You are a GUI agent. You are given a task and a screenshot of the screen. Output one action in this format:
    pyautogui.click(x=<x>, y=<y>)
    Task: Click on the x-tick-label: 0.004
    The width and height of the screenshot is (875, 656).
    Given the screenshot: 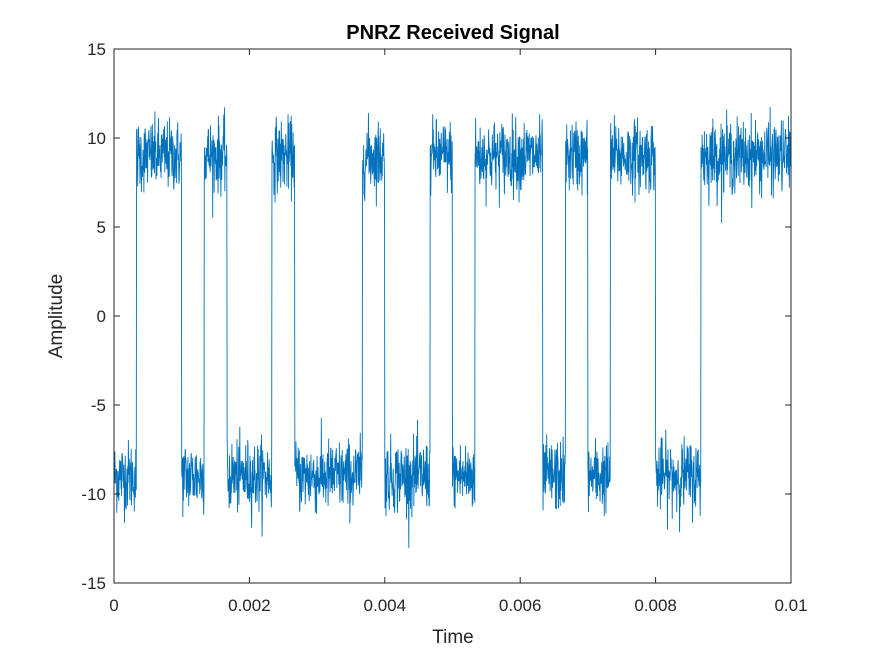 What is the action you would take?
    pyautogui.click(x=385, y=605)
    